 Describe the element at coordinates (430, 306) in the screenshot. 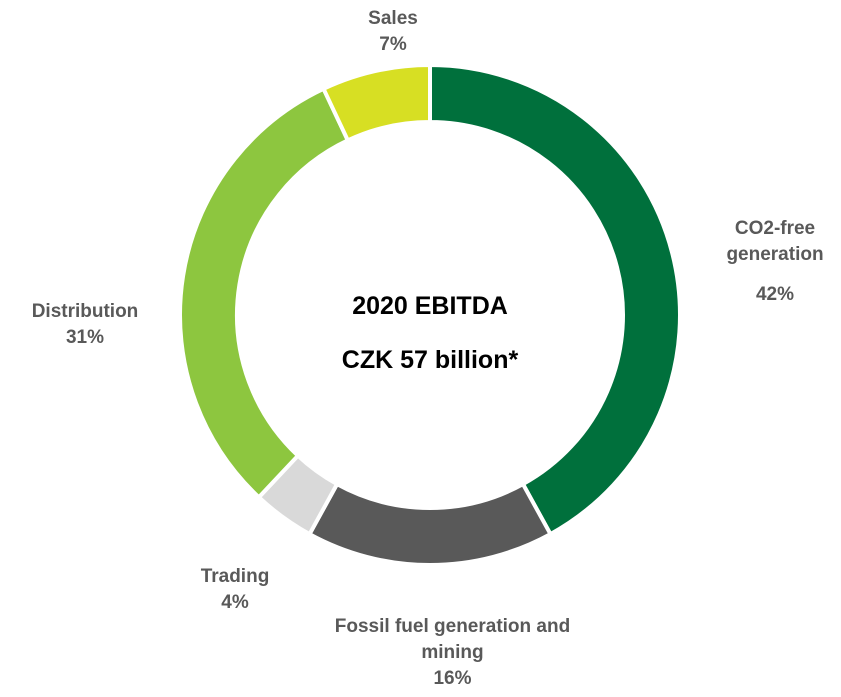

I see `chart-title: 2020 EBITDA` at that location.